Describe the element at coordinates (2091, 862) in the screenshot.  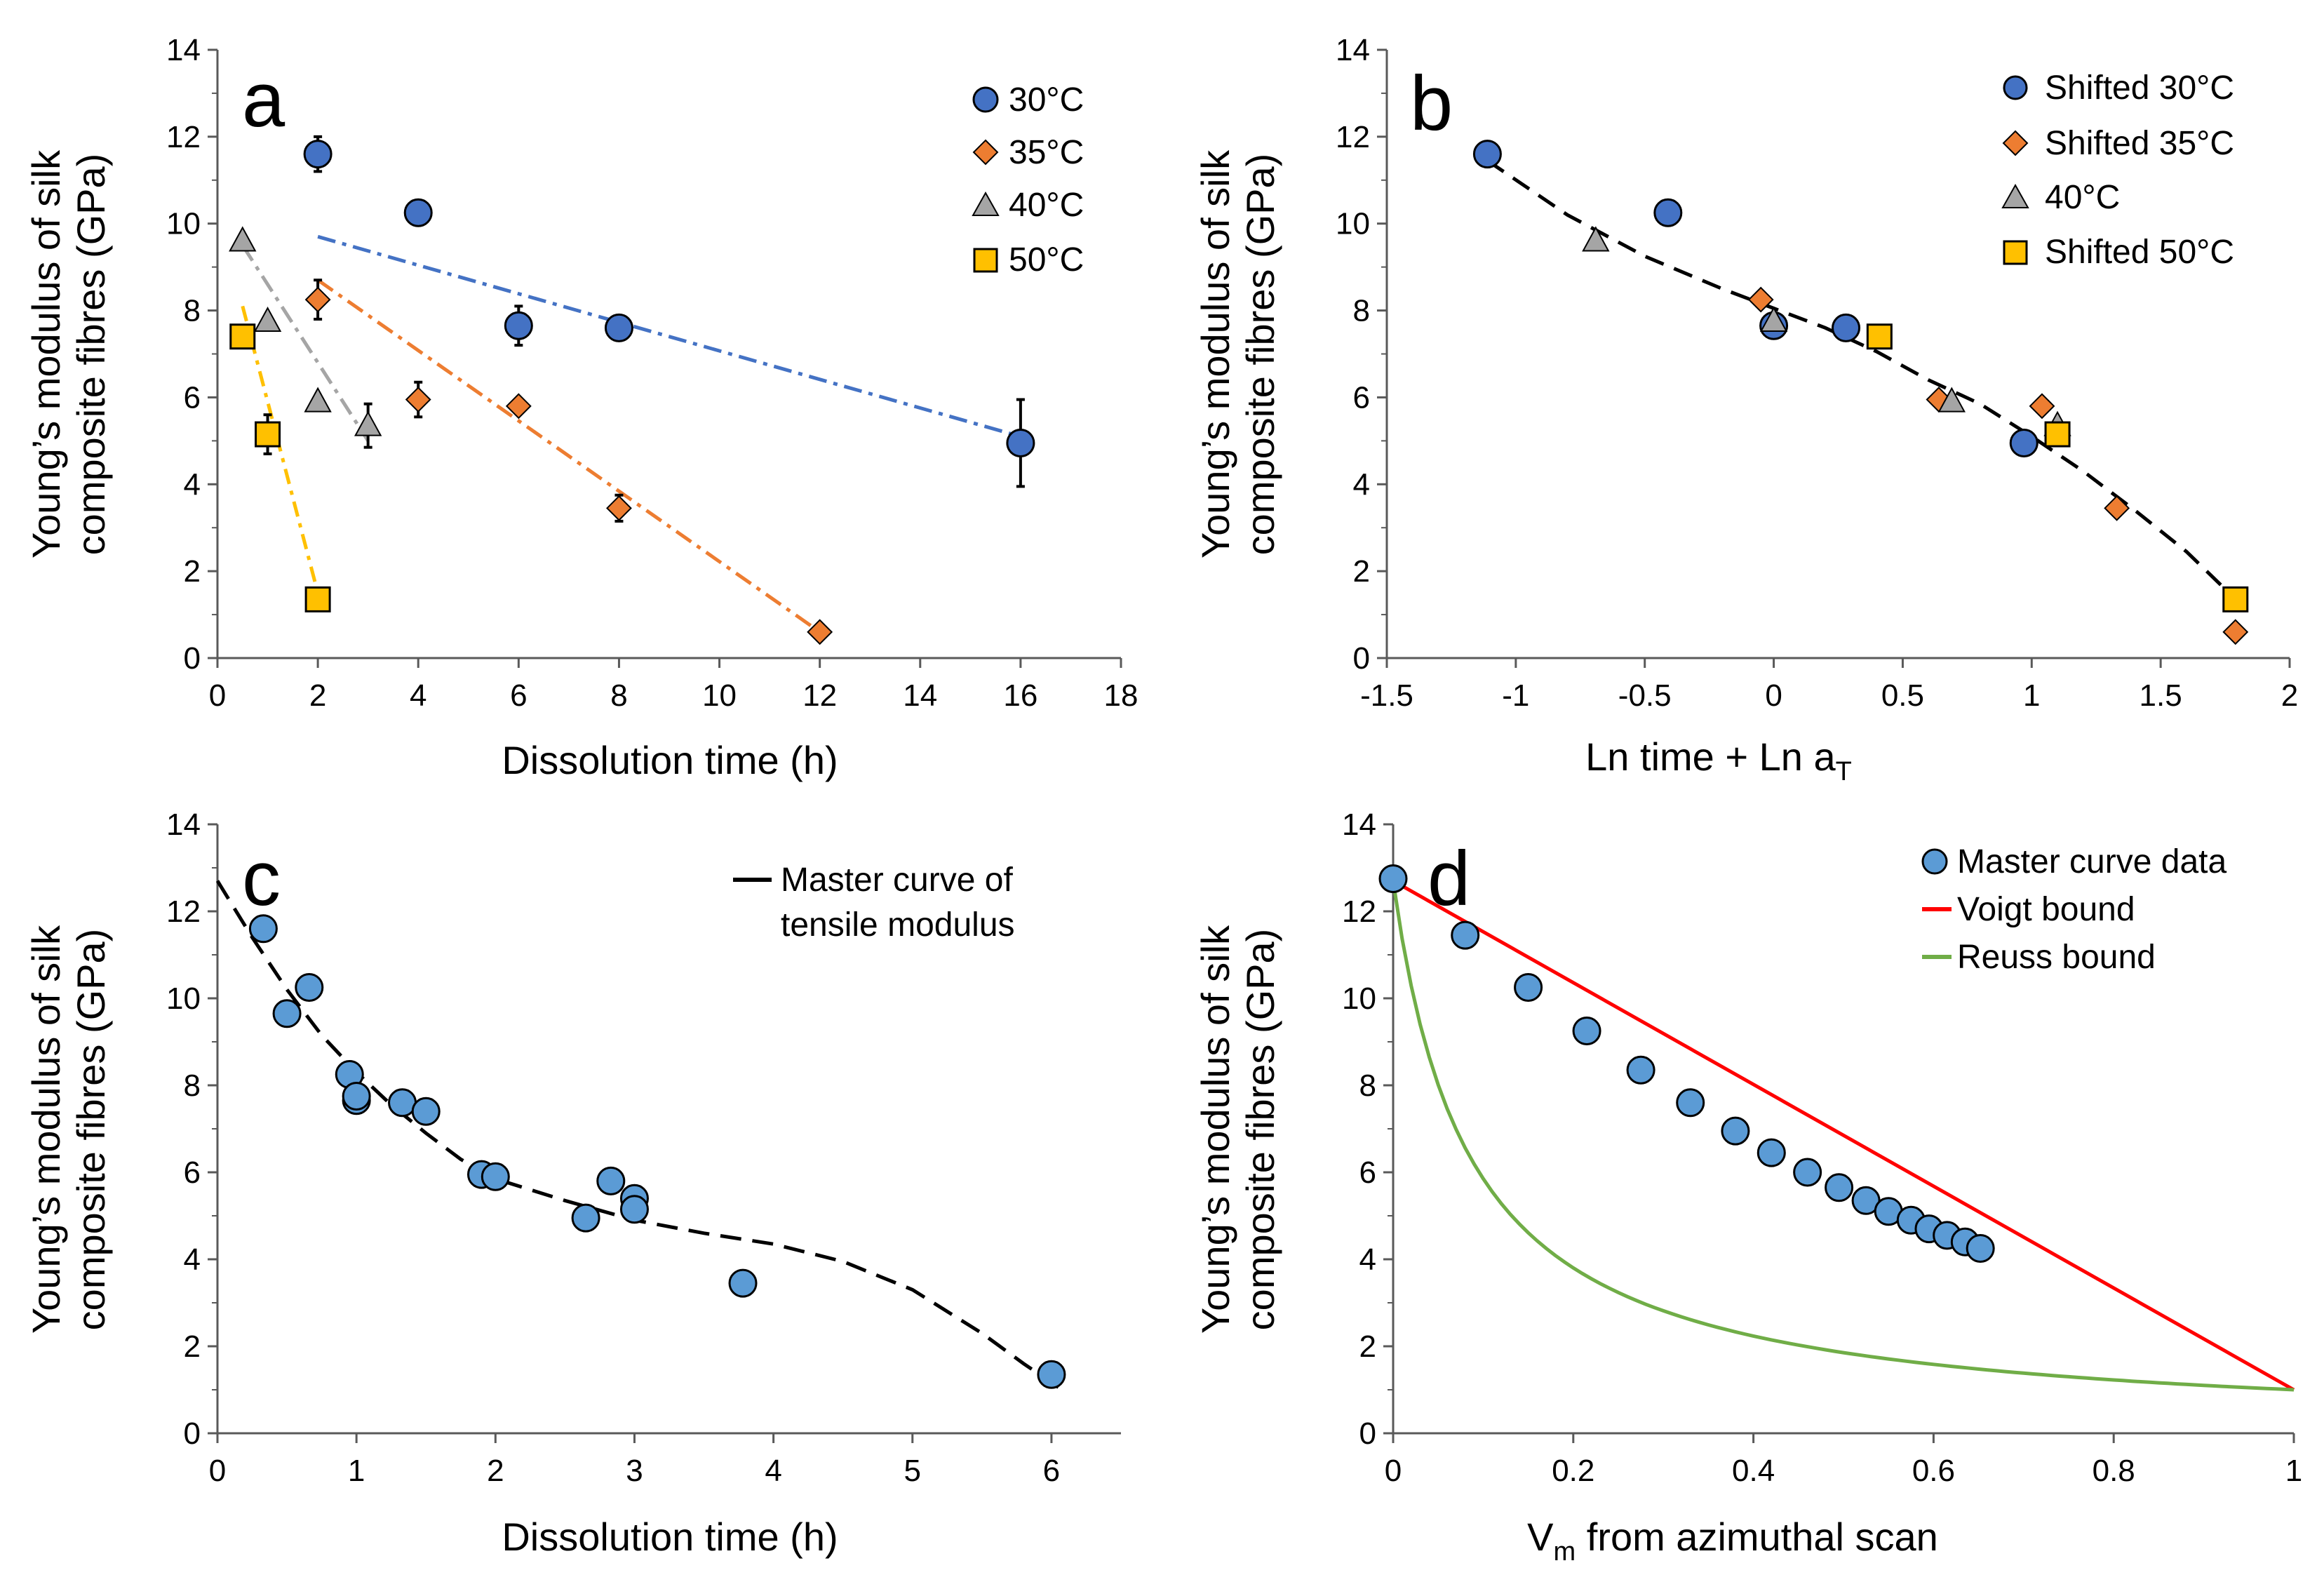
I see `legend-master-data-label: Master curve data` at that location.